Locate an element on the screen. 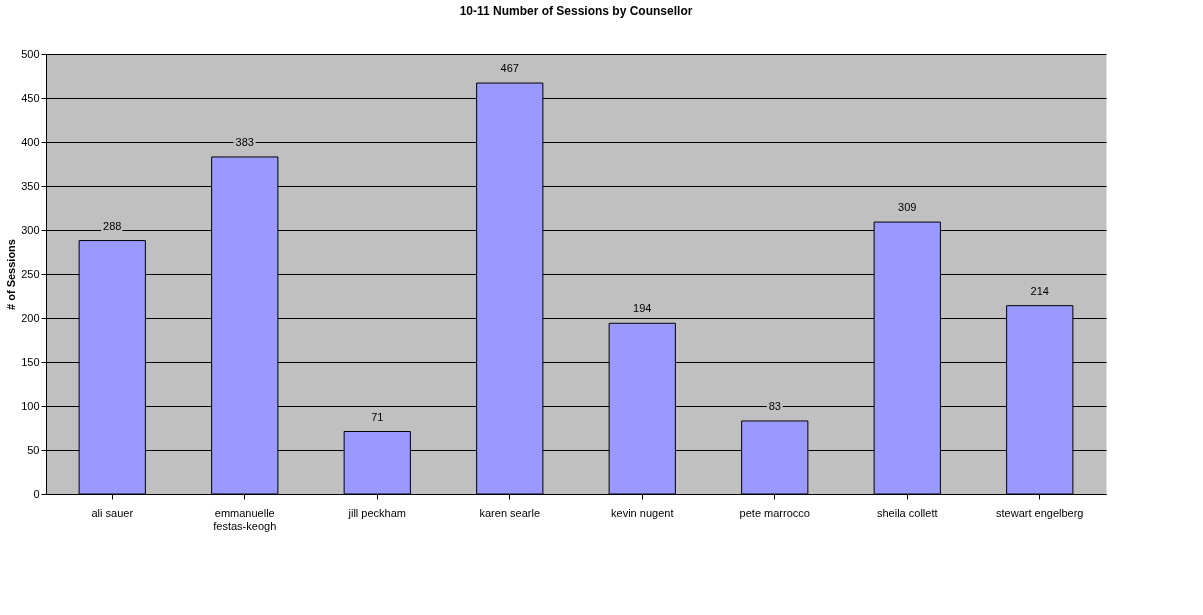 The width and height of the screenshot is (1203, 615). y-tick-label: 0 is located at coordinates (36, 493).